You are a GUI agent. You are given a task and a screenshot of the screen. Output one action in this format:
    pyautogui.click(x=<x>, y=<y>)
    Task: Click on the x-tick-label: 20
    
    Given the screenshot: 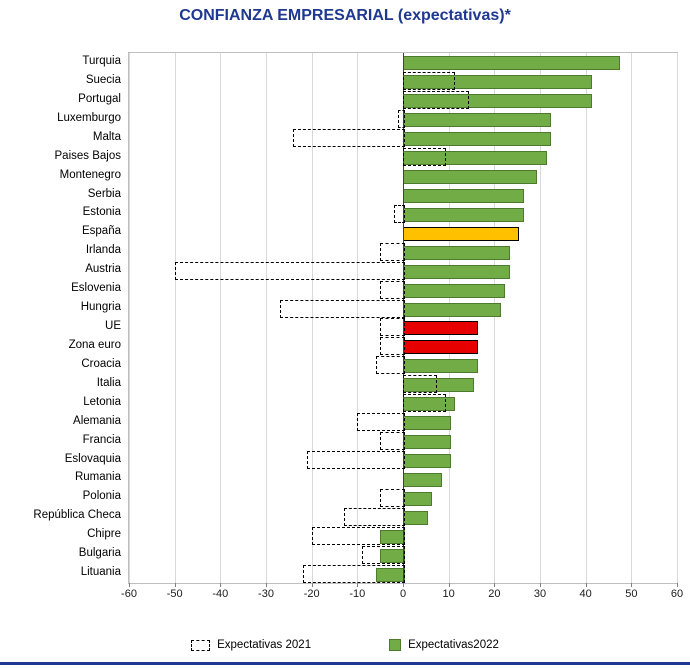 What is the action you would take?
    pyautogui.click(x=494, y=594)
    